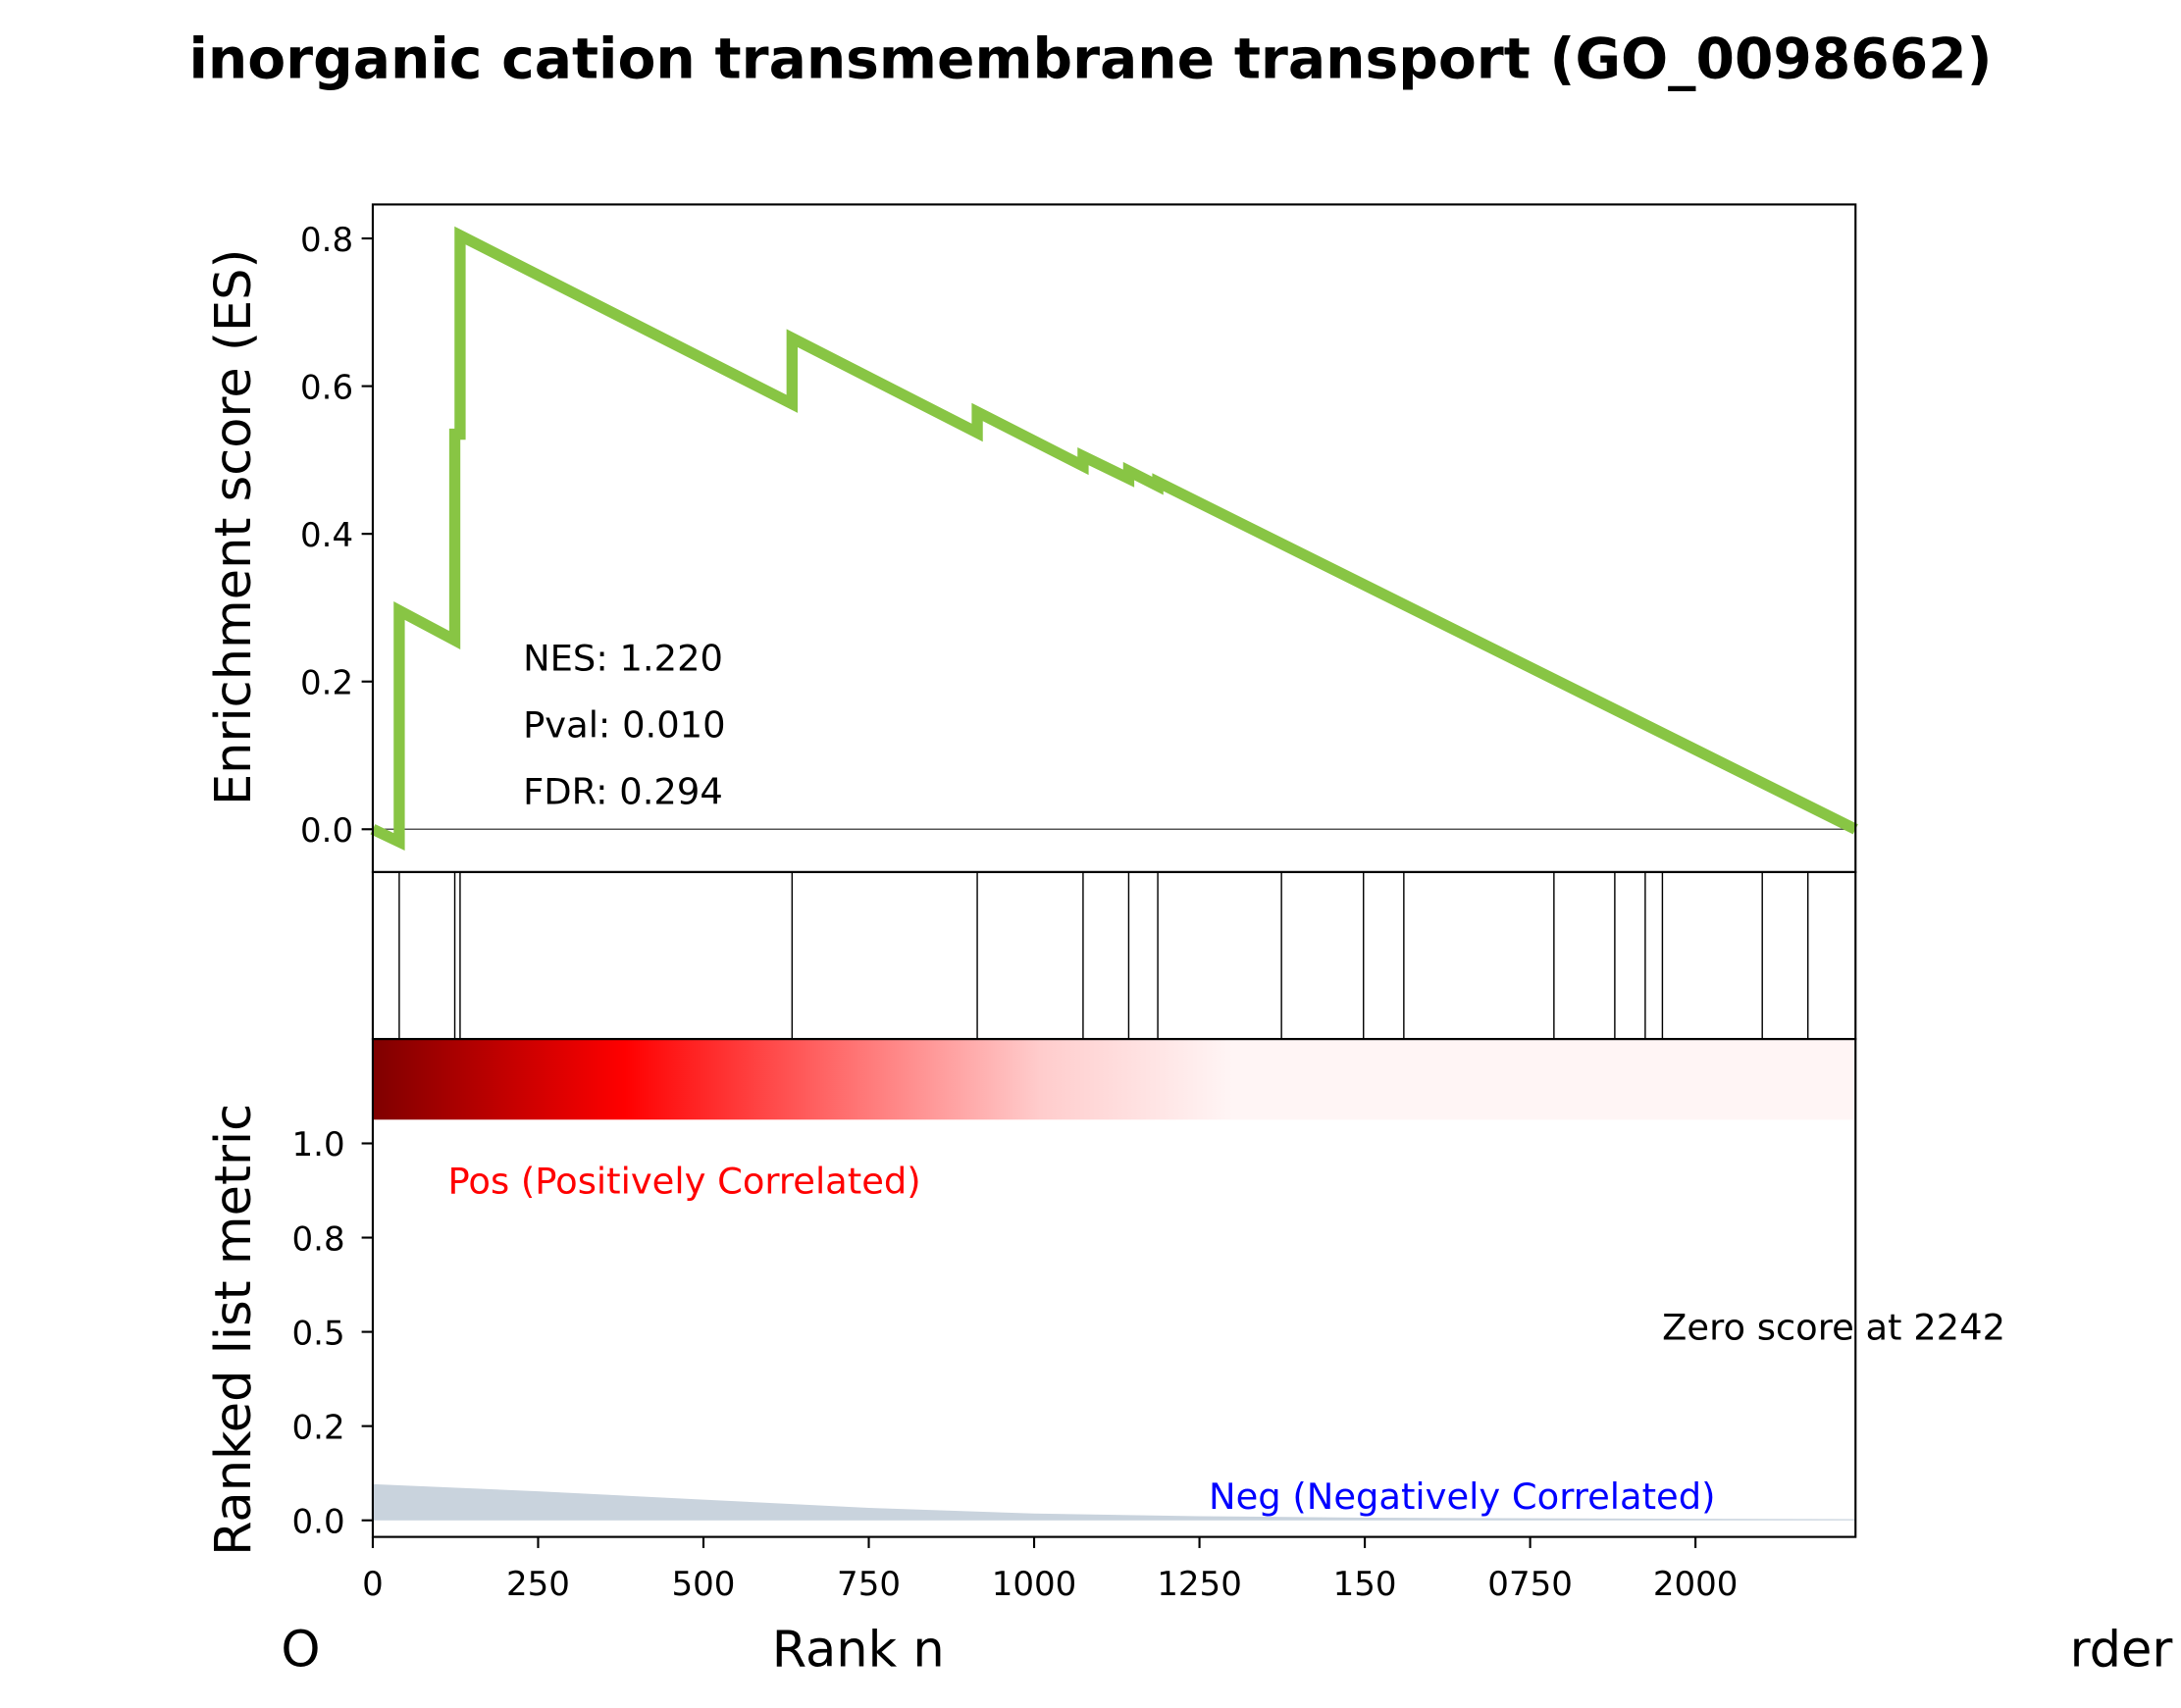  What do you see at coordinates (1462, 1496) in the screenshot?
I see `annotation: Neg (Negatively Correlated)` at bounding box center [1462, 1496].